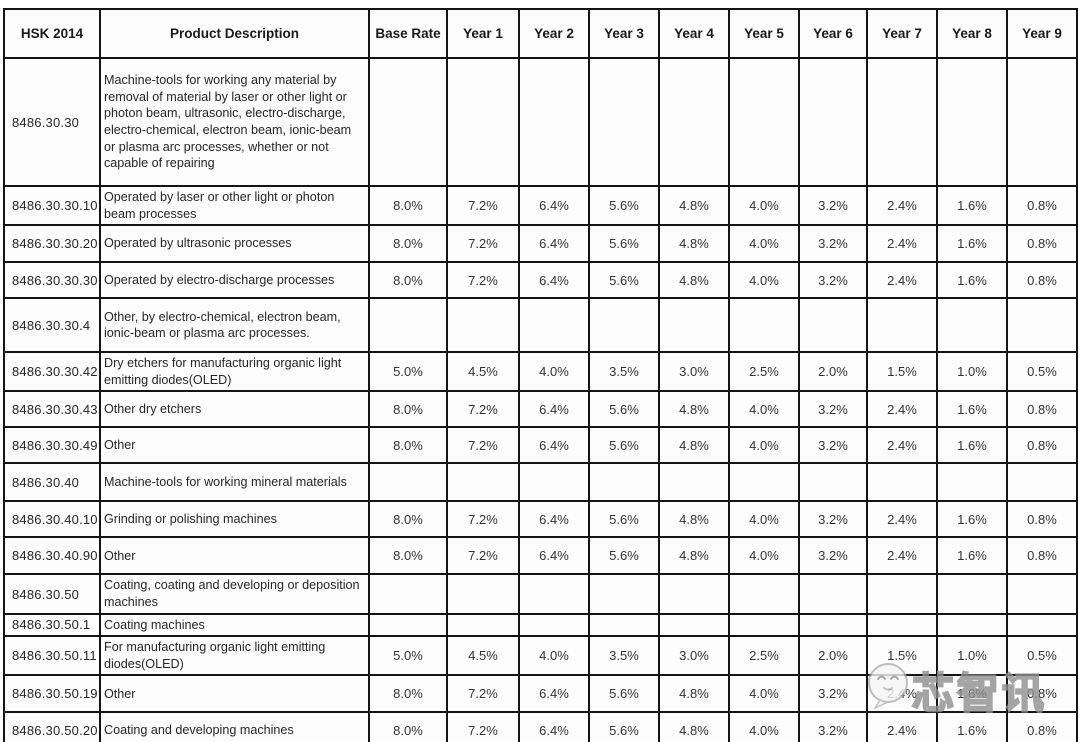 The width and height of the screenshot is (1080, 742). I want to click on hsk-code: 8486.30.30.49, so click(52, 445).